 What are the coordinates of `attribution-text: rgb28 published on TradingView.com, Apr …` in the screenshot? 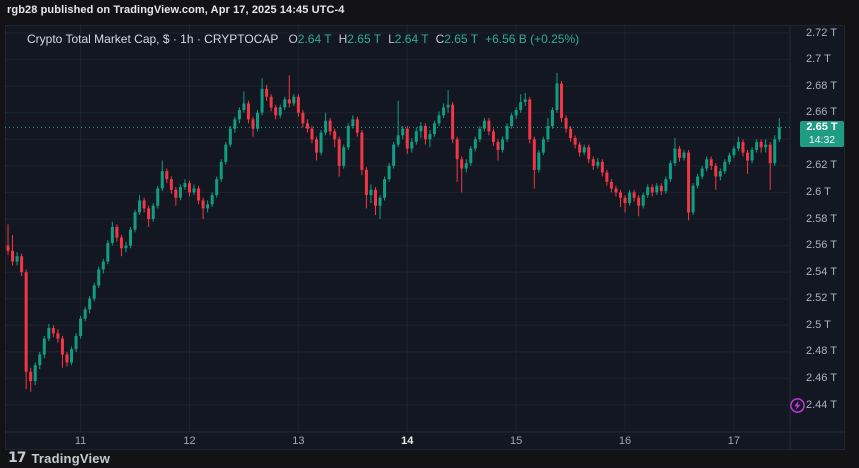 It's located at (176, 10).